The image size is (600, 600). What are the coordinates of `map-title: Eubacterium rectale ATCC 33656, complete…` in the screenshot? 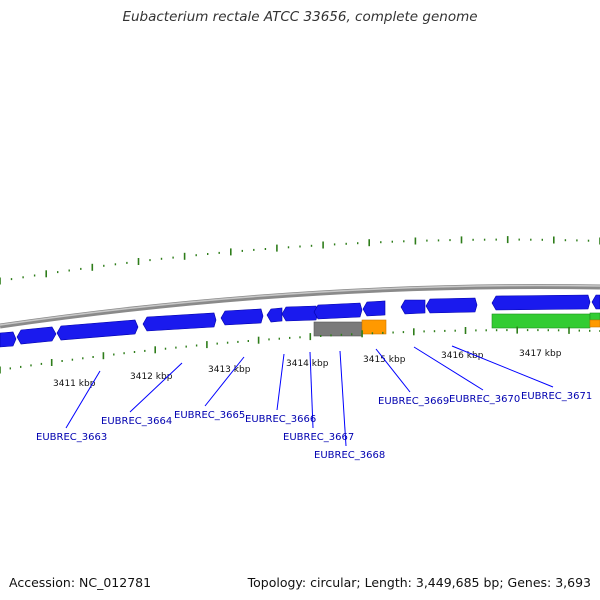 It's located at (300, 17).